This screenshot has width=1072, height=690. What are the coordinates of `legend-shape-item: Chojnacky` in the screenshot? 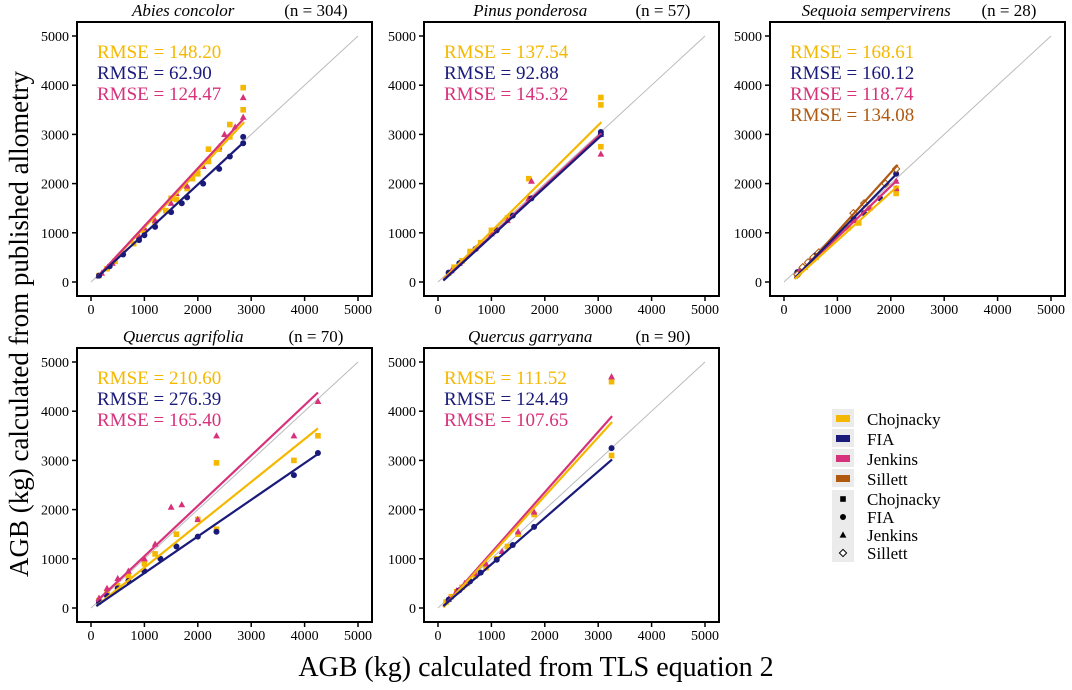 It's located at (886, 499).